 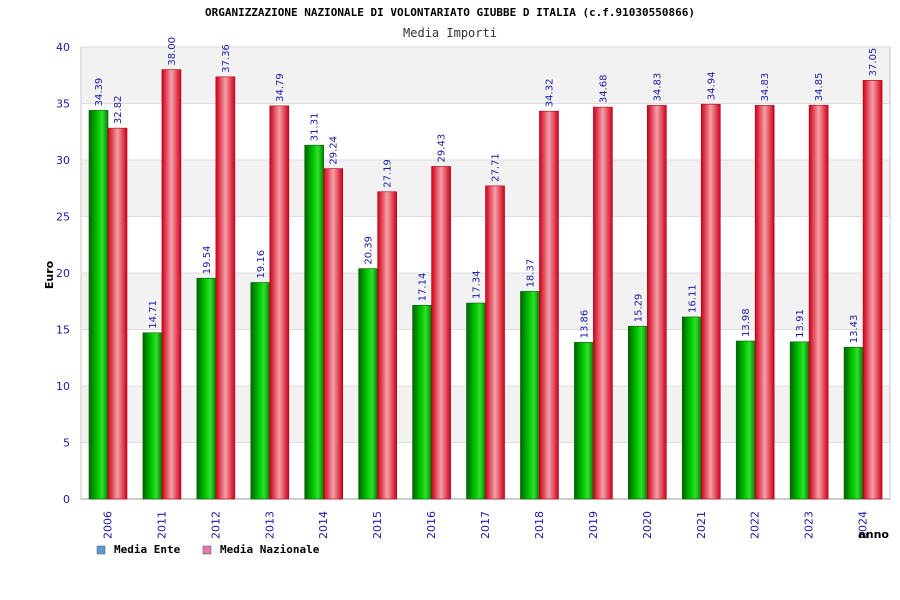 What do you see at coordinates (161, 525) in the screenshot?
I see `x-tick-label: 2011` at bounding box center [161, 525].